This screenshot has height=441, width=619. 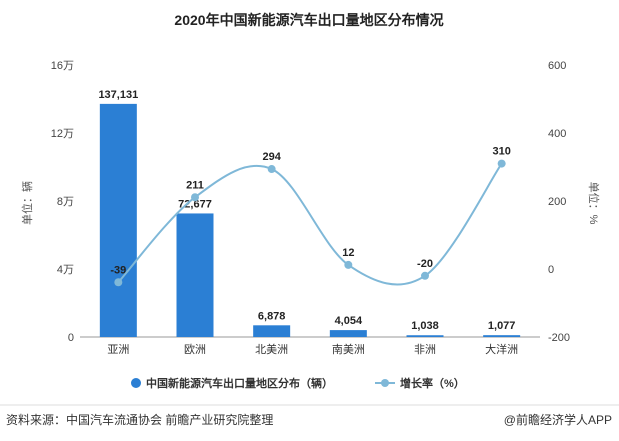 What do you see at coordinates (62, 66) in the screenshot?
I see `left-tick-label: 16万` at bounding box center [62, 66].